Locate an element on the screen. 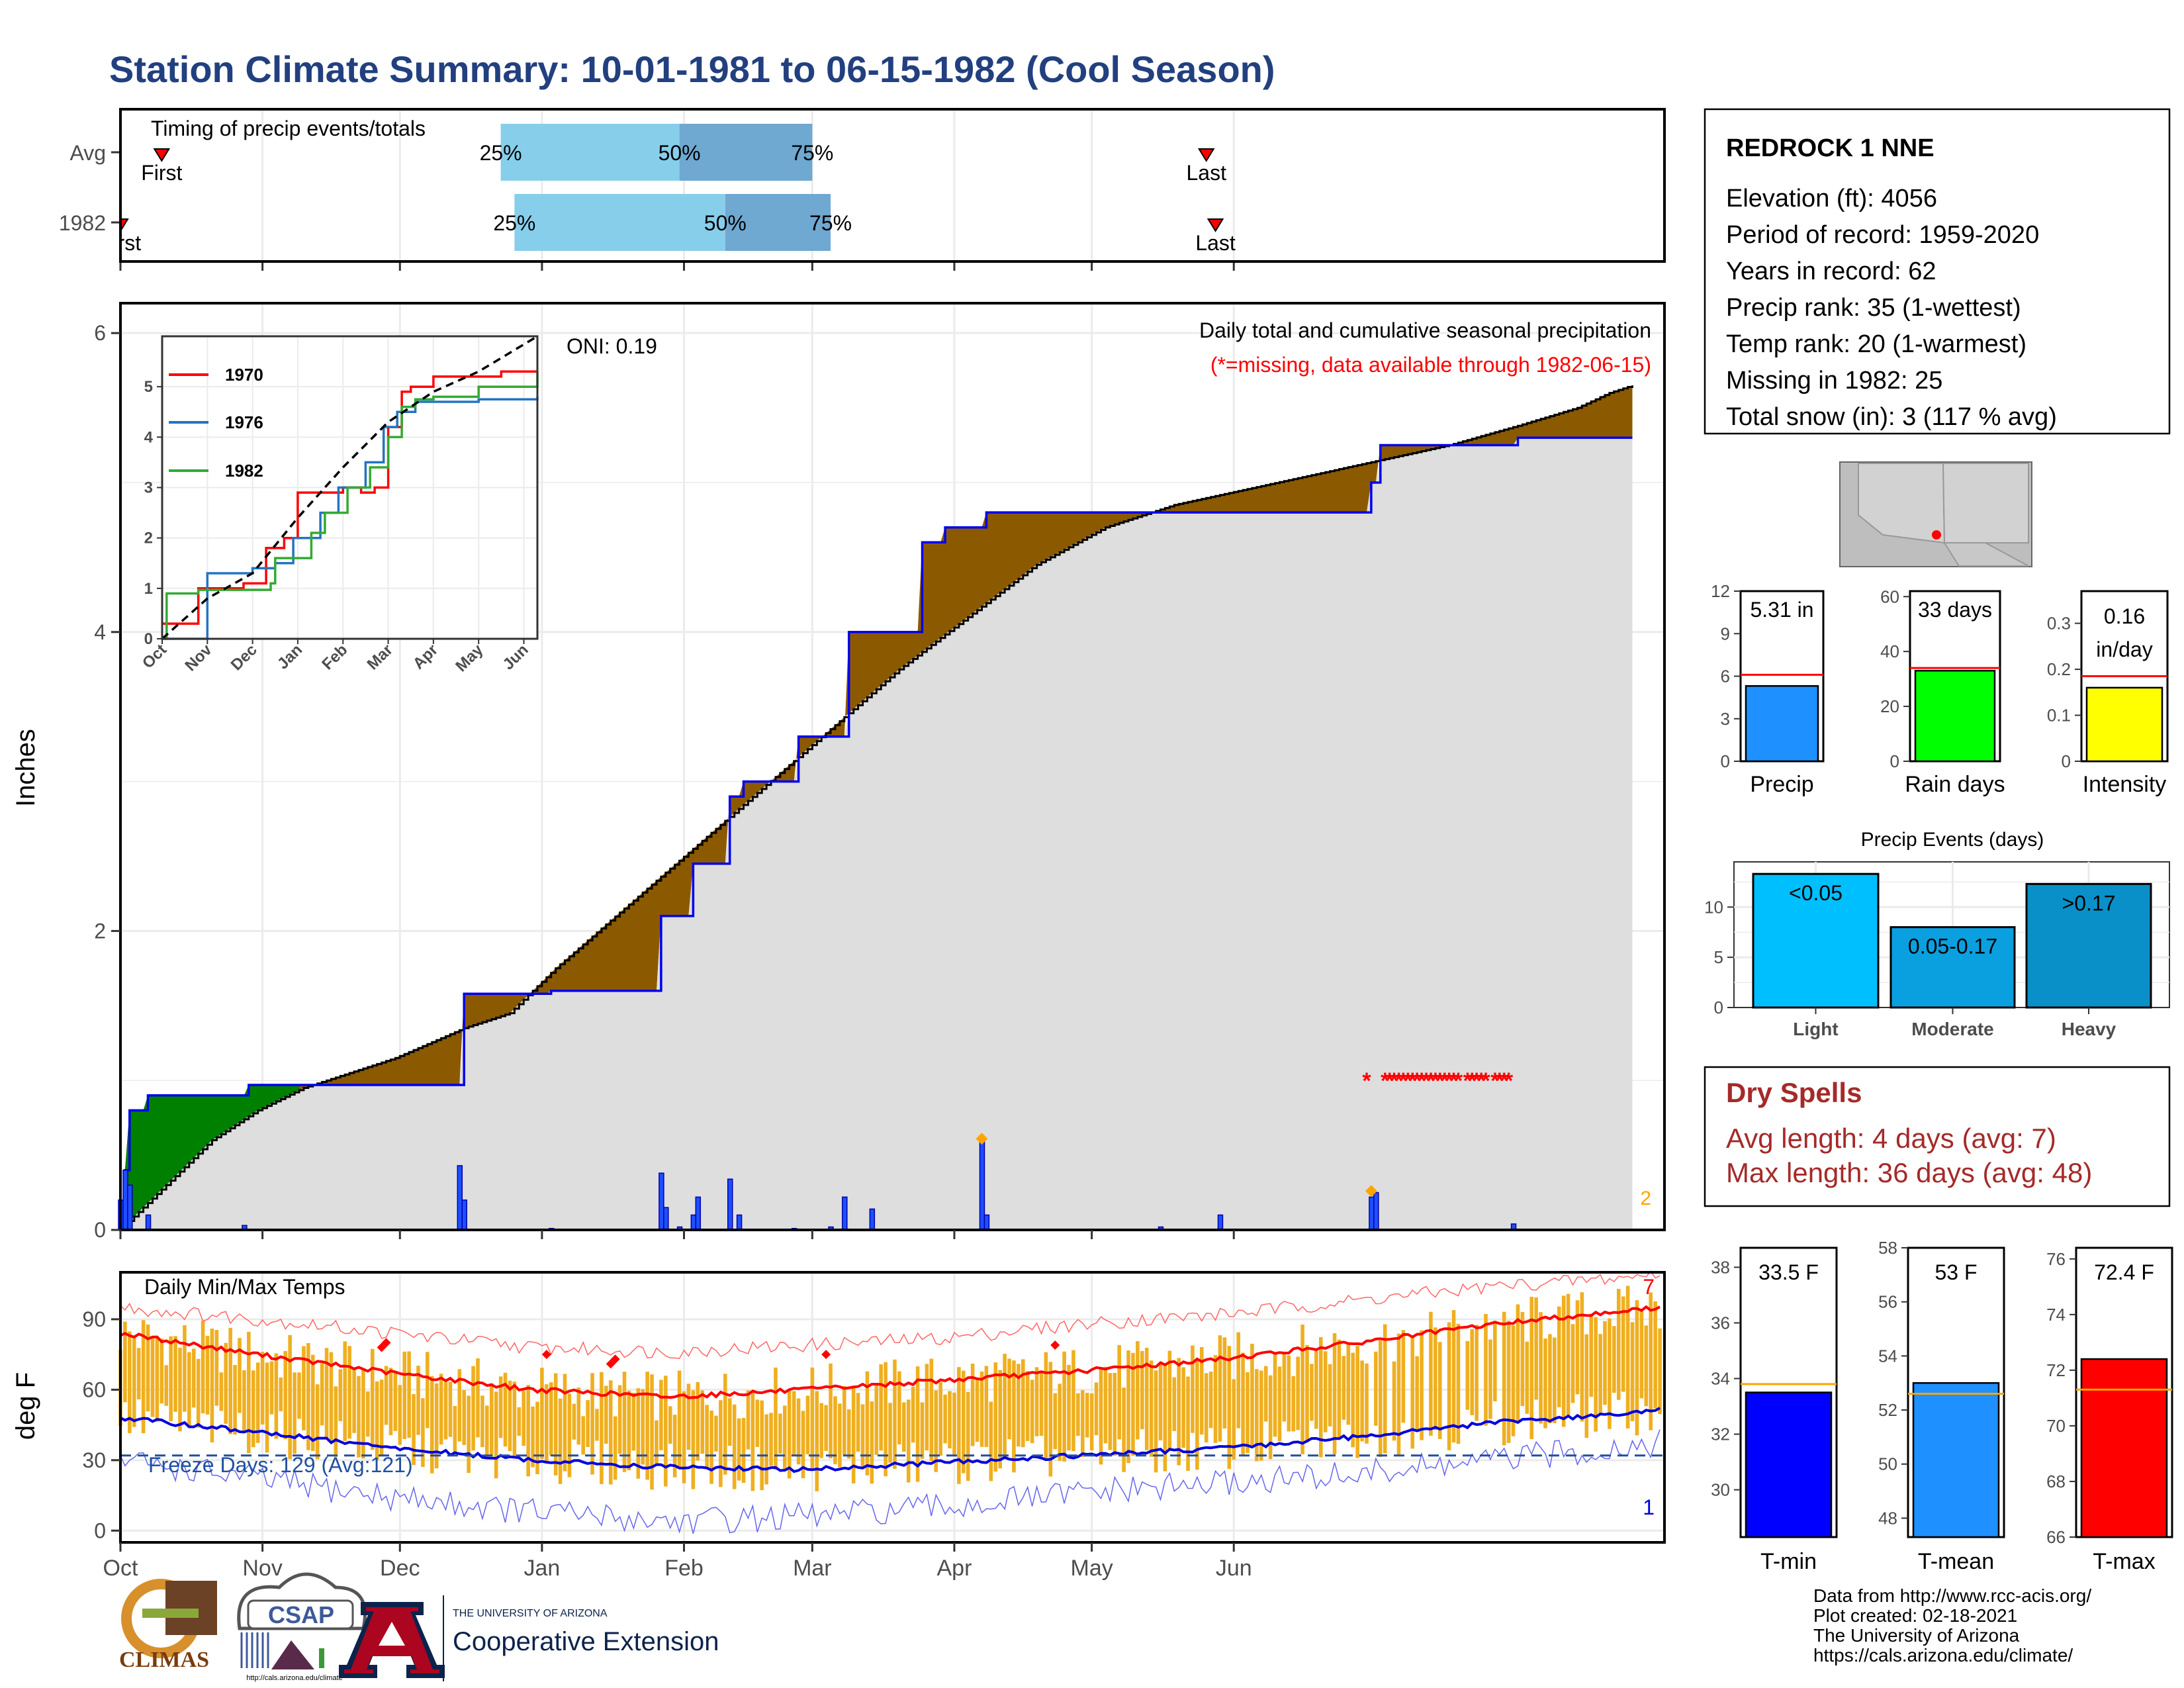  x-tick-label: Jan is located at coordinates (541, 1568).